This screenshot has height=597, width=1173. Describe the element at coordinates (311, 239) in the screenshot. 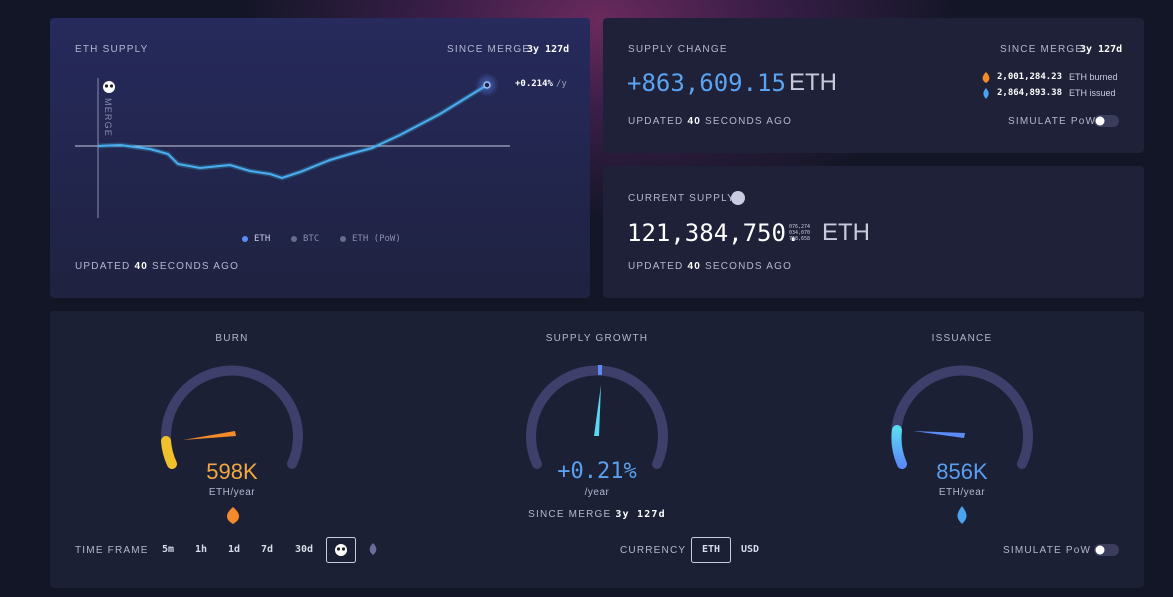

I see `legend-entry: BTC` at that location.